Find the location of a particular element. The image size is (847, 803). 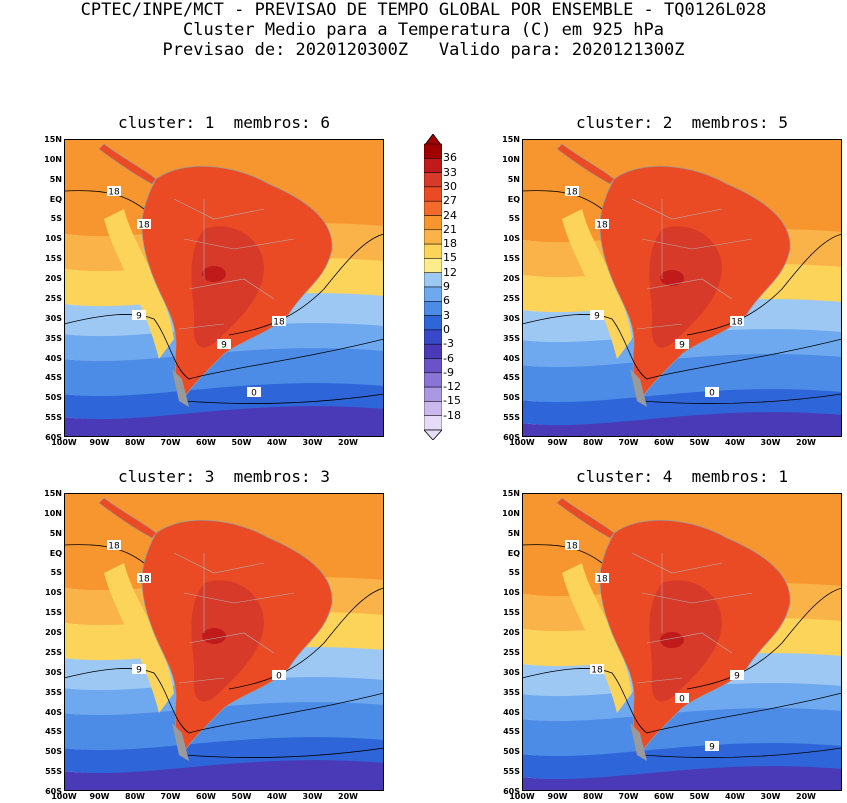

map-panel-cluster-3: 18 18 9 0 is located at coordinates (224, 642).